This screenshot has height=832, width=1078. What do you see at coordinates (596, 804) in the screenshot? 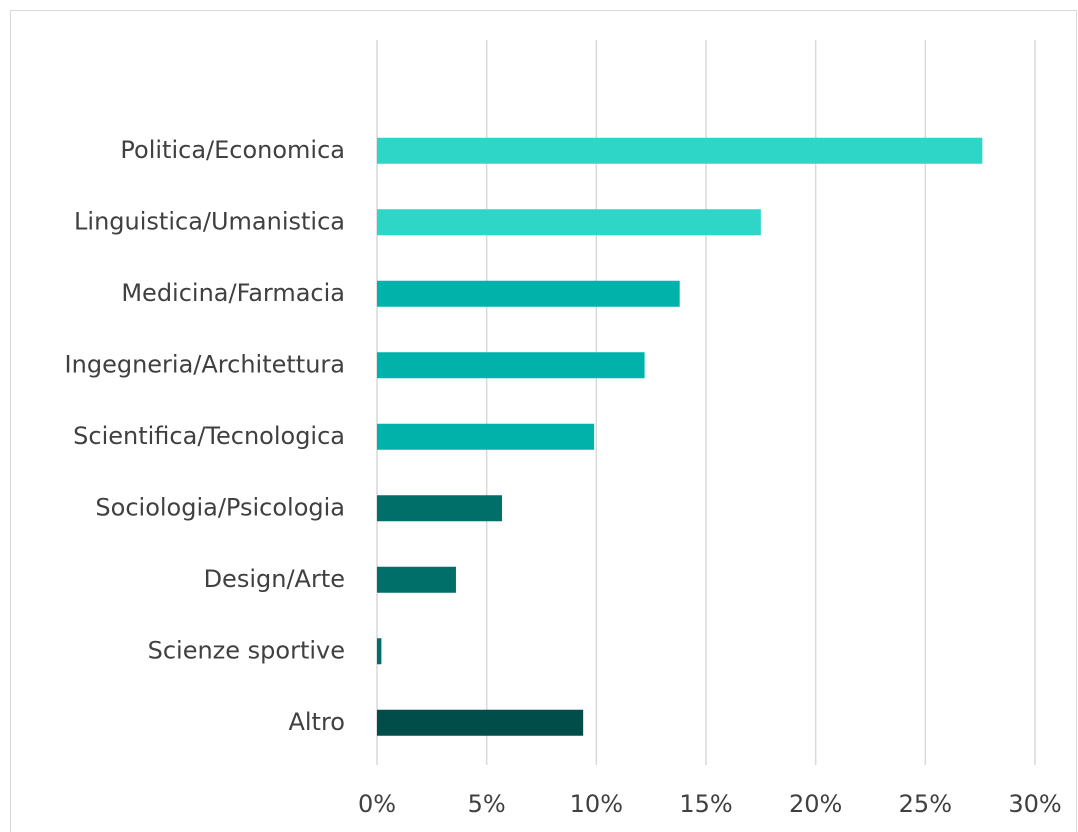
I see `x-tick-label: 10%` at bounding box center [596, 804].